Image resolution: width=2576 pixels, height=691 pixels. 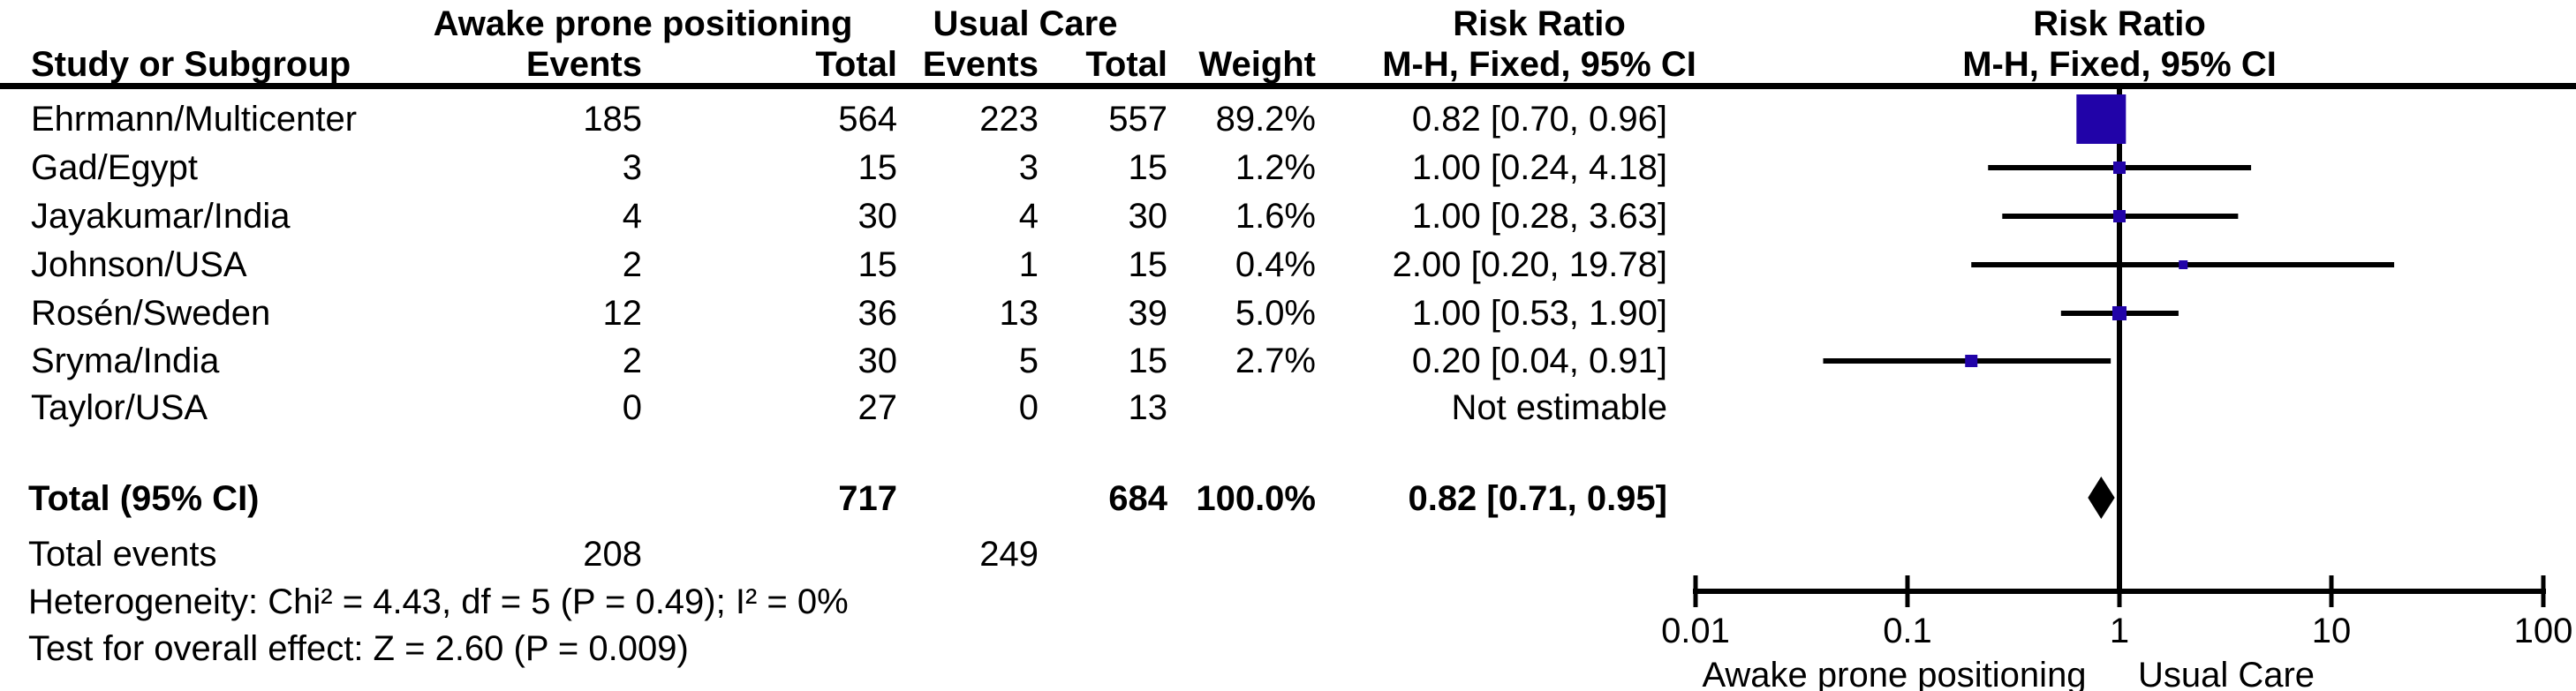 I want to click on axis-tick-label: 0.1, so click(x=1908, y=631).